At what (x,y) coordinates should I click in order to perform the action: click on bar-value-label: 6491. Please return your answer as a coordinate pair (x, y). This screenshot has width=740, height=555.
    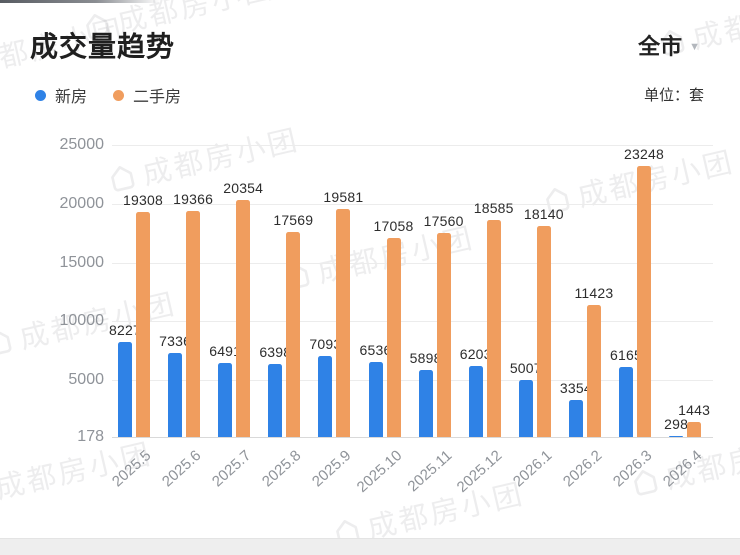
    Looking at the image, I should click on (225, 350).